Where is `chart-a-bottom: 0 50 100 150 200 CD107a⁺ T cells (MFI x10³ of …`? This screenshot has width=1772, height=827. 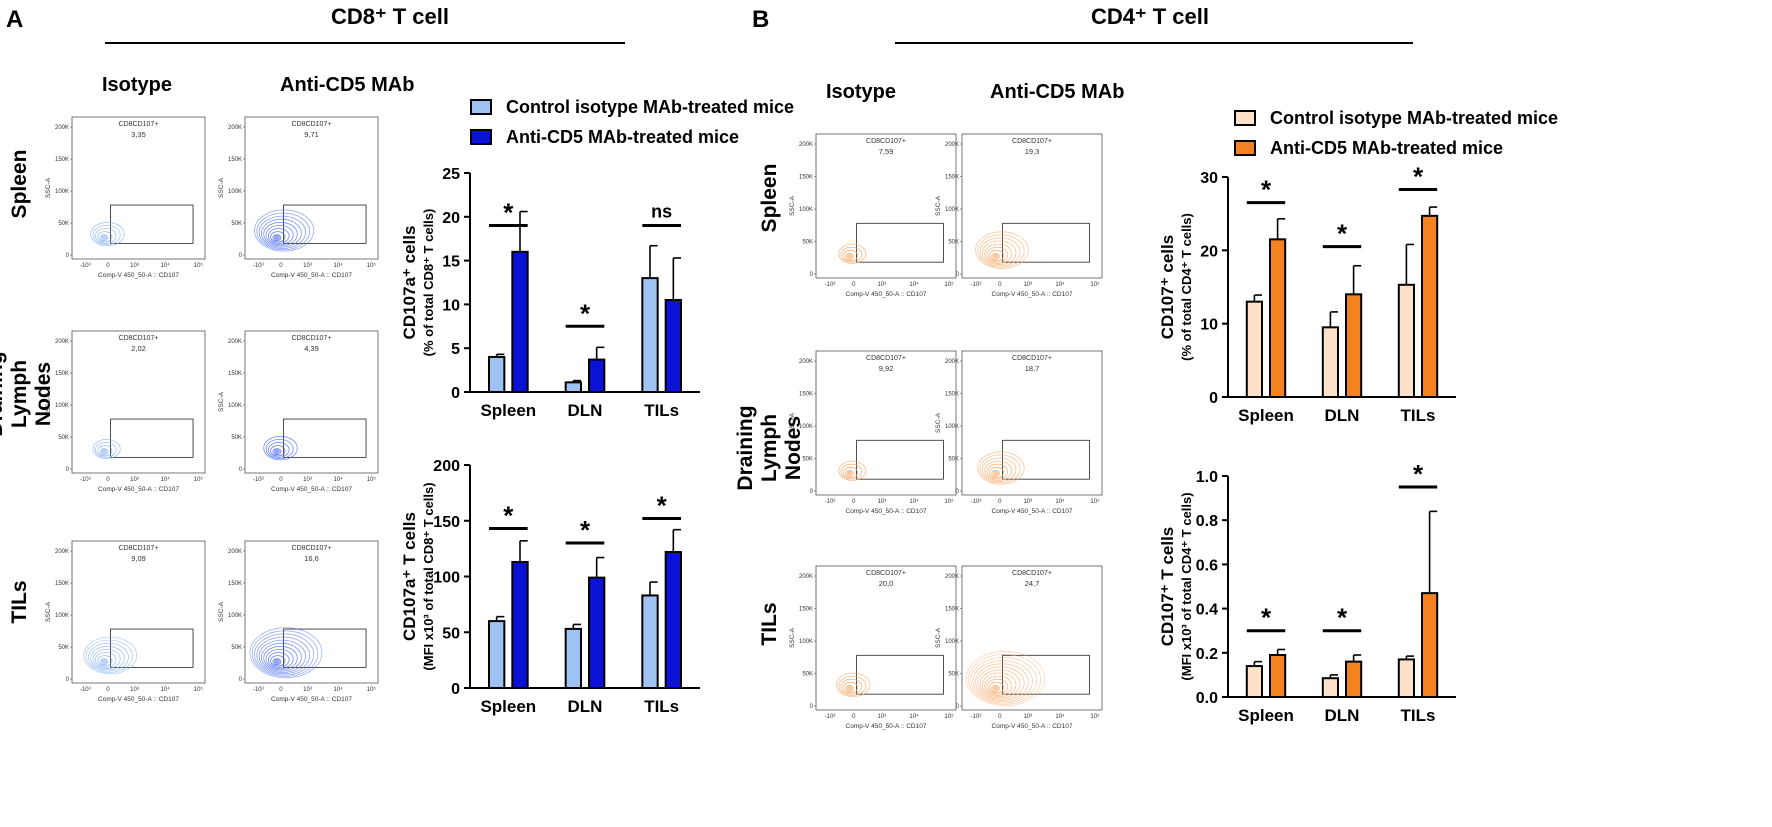
chart-a-bottom: 0 50 100 150 200 CD107a⁺ T cells (MFI x10³ of … is located at coordinates (550, 587).